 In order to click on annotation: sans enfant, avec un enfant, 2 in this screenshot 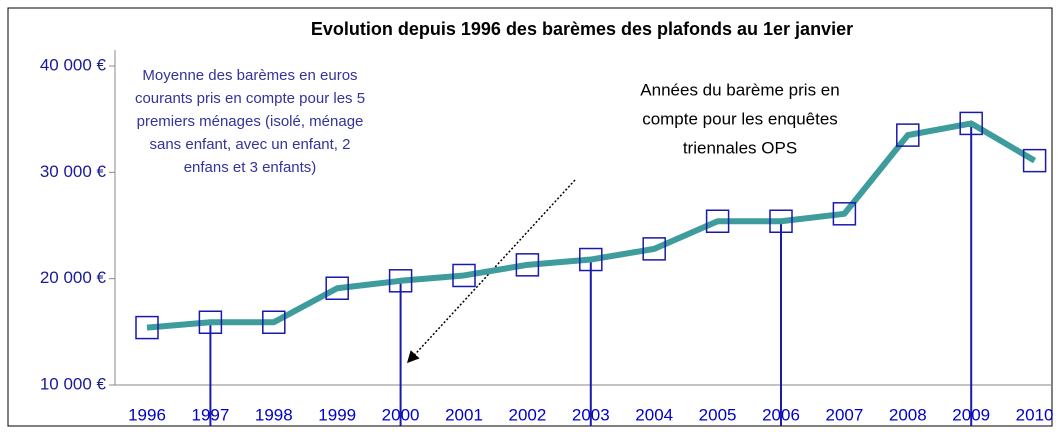, I will do `click(250, 144)`.